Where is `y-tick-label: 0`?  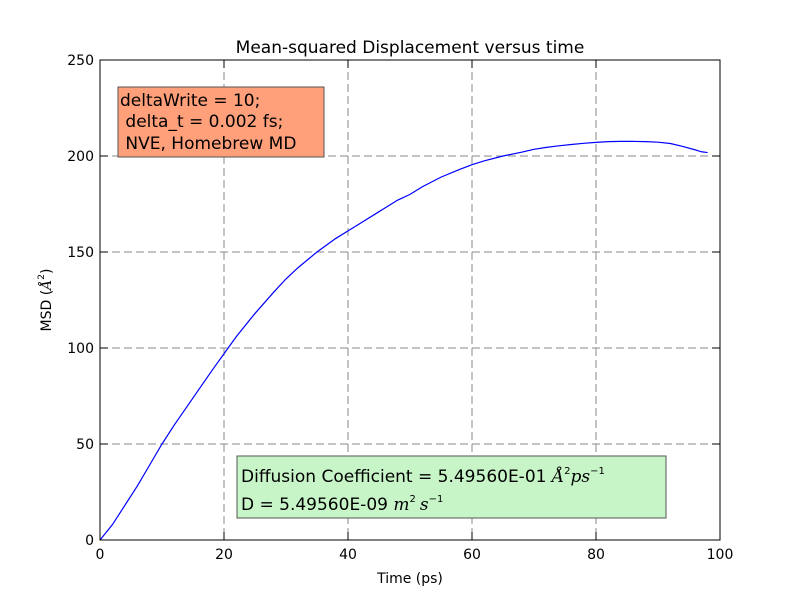 y-tick-label: 0 is located at coordinates (89, 541).